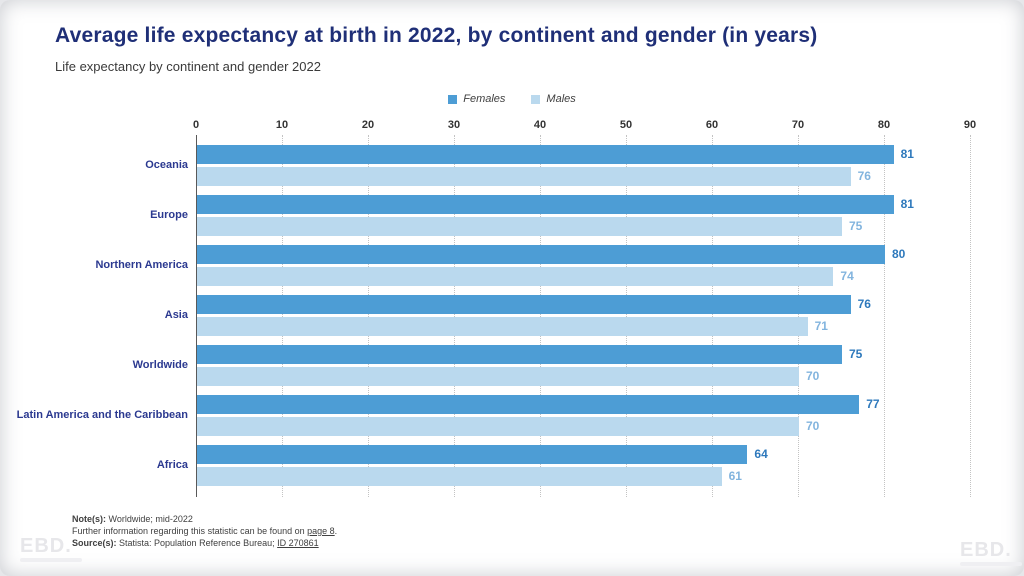 The height and width of the screenshot is (576, 1024). Describe the element at coordinates (149, 519) in the screenshot. I see `note-text: Worldwide; mid-2022` at that location.